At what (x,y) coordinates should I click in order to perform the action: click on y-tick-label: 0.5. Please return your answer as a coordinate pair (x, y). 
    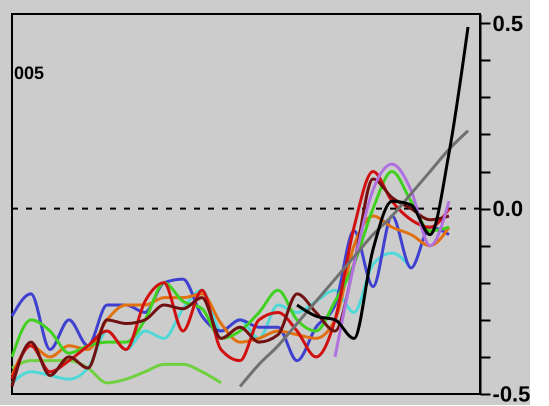
    Looking at the image, I should click on (508, 23).